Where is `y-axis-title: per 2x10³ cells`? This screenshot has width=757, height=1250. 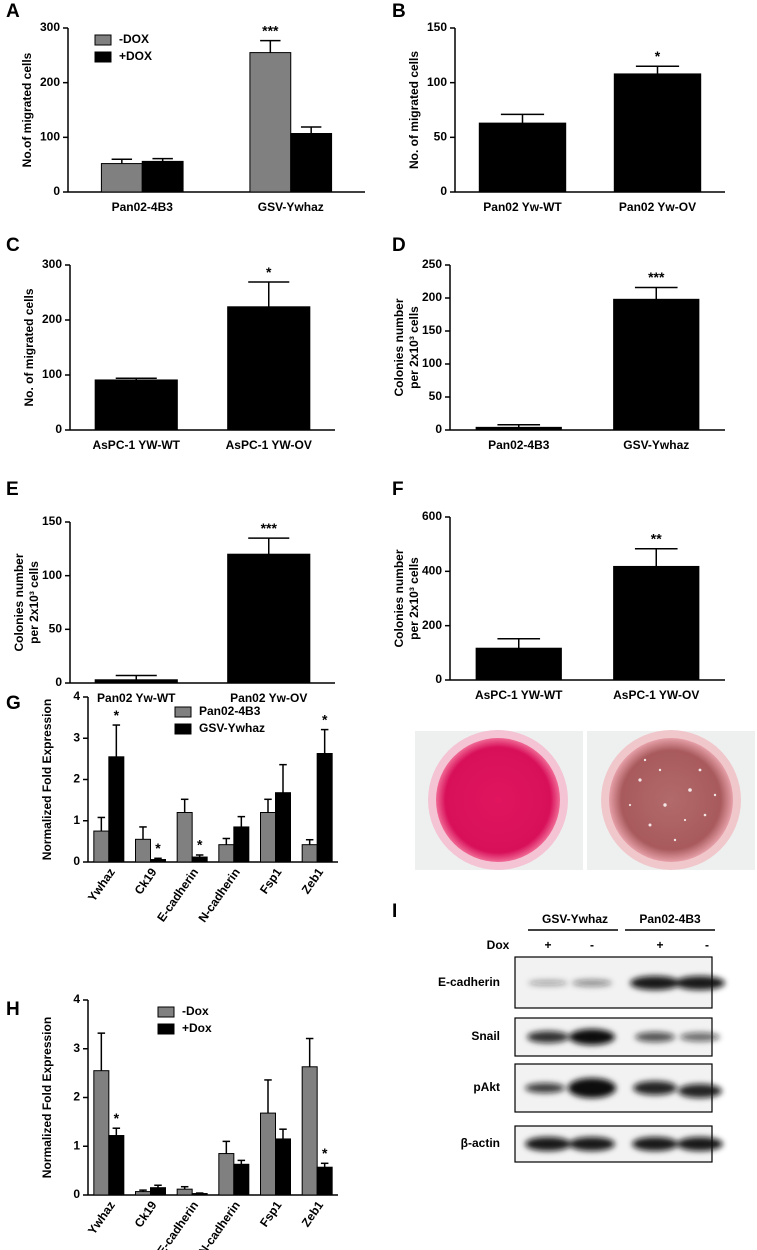
y-axis-title: per 2x10³ cells is located at coordinates (414, 598).